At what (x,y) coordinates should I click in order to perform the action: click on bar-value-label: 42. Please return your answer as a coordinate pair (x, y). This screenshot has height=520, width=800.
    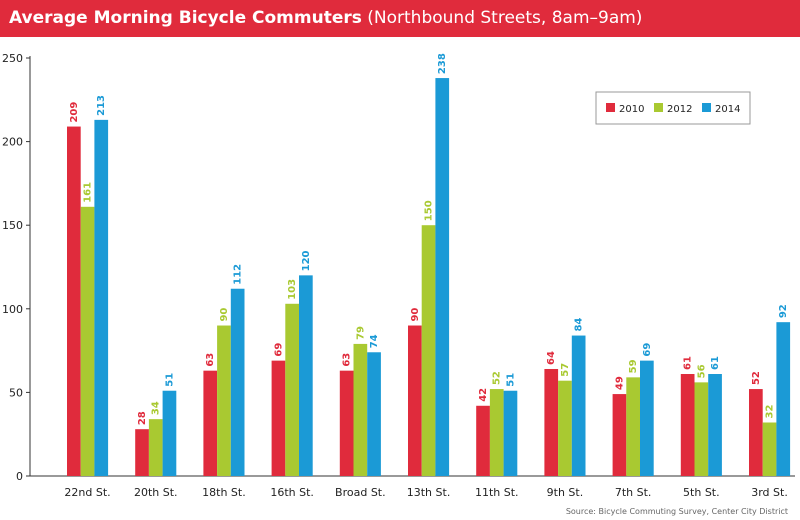
    Looking at the image, I should click on (483, 395).